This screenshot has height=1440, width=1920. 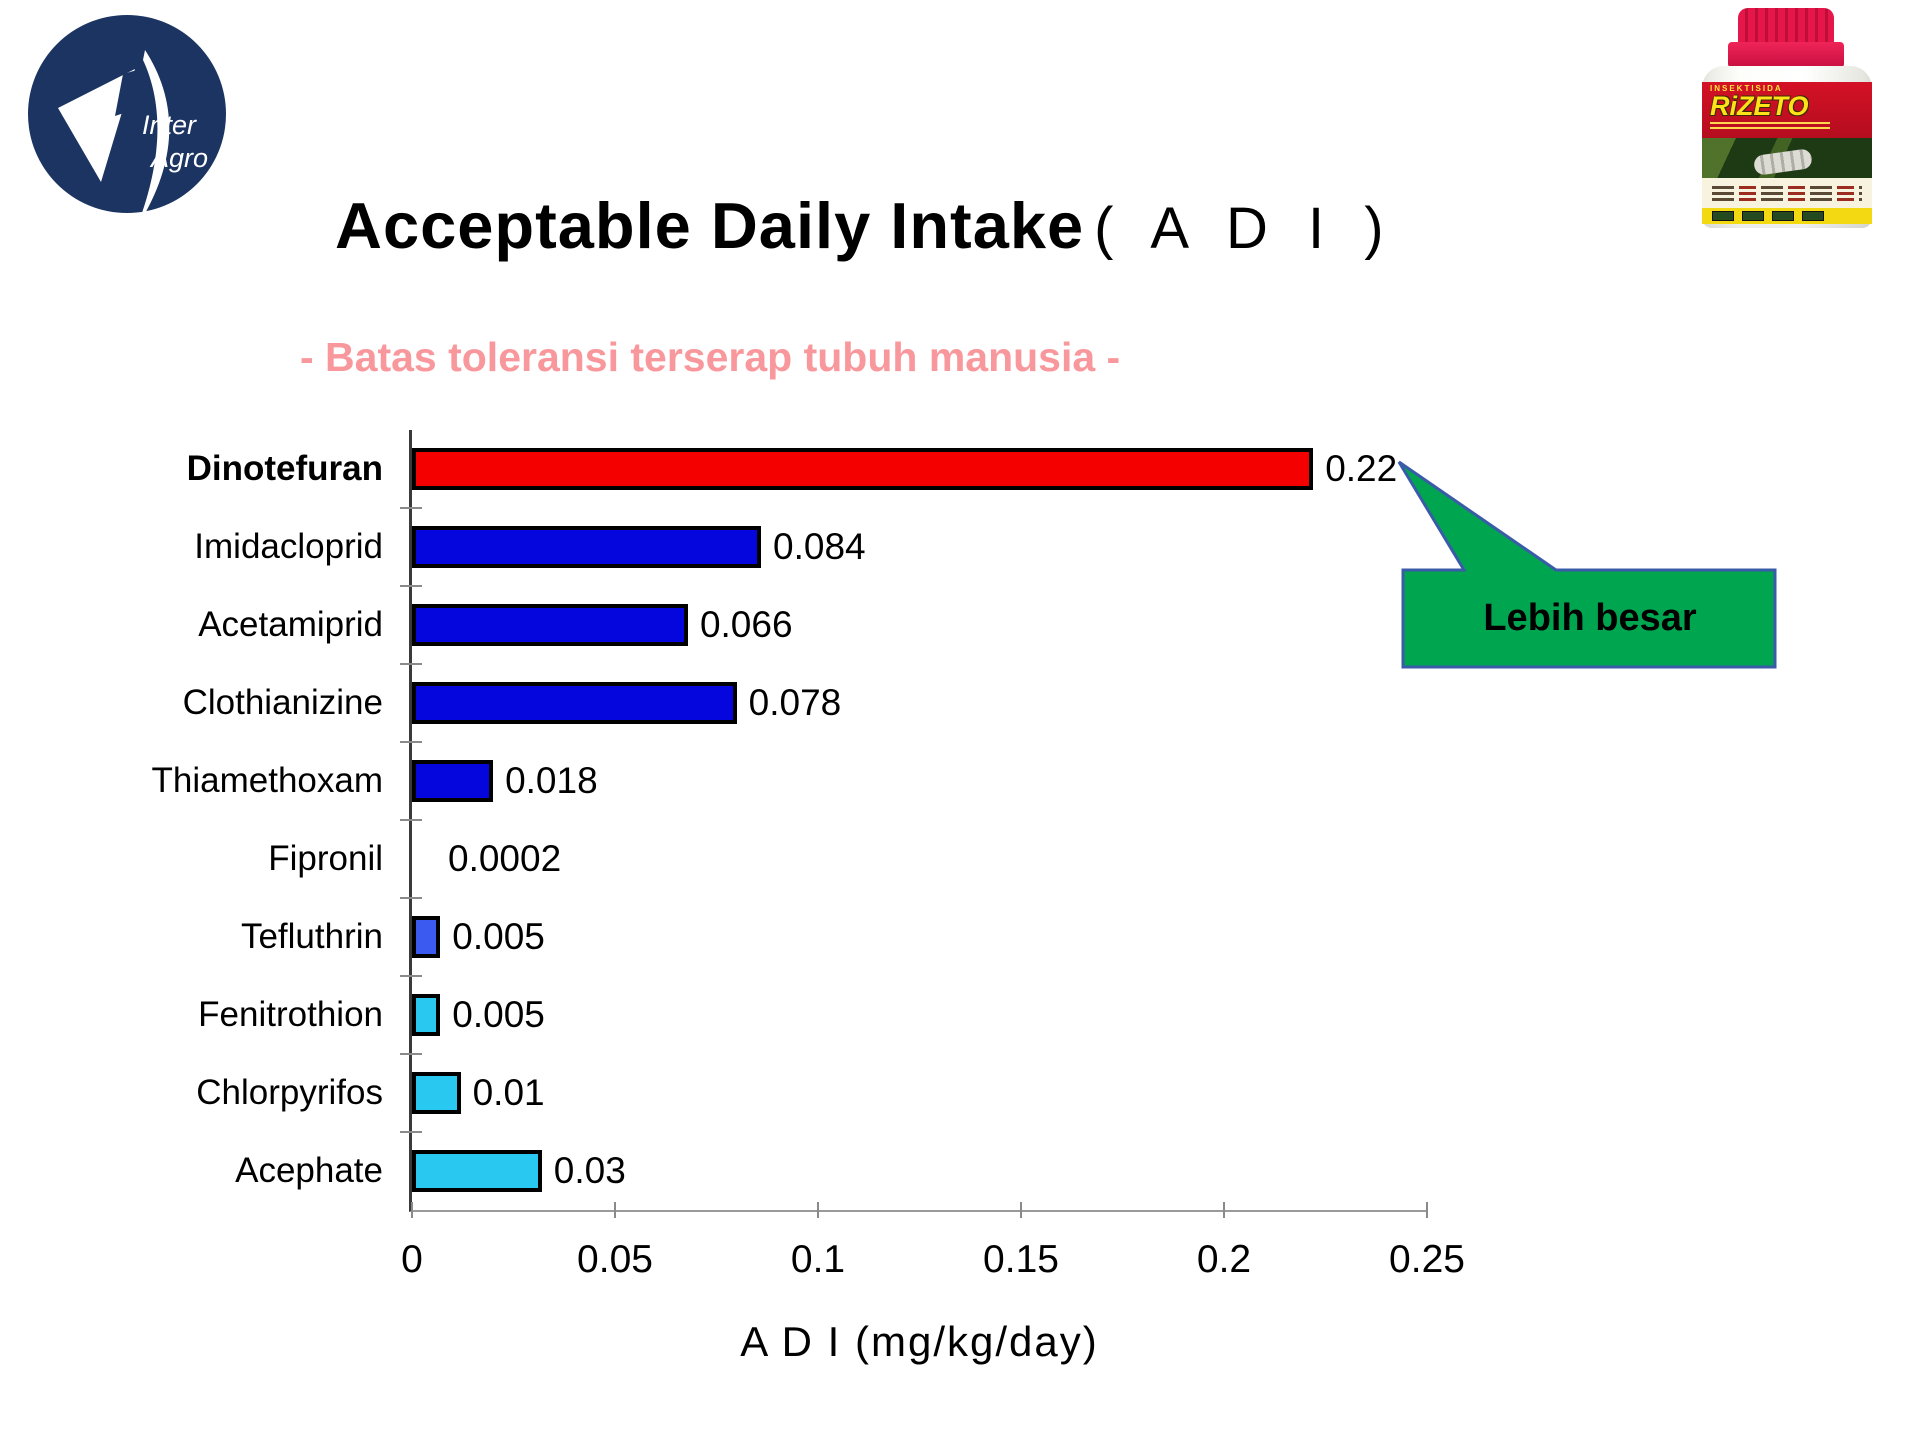 What do you see at coordinates (819, 546) in the screenshot?
I see `bar-value-label: 0.084` at bounding box center [819, 546].